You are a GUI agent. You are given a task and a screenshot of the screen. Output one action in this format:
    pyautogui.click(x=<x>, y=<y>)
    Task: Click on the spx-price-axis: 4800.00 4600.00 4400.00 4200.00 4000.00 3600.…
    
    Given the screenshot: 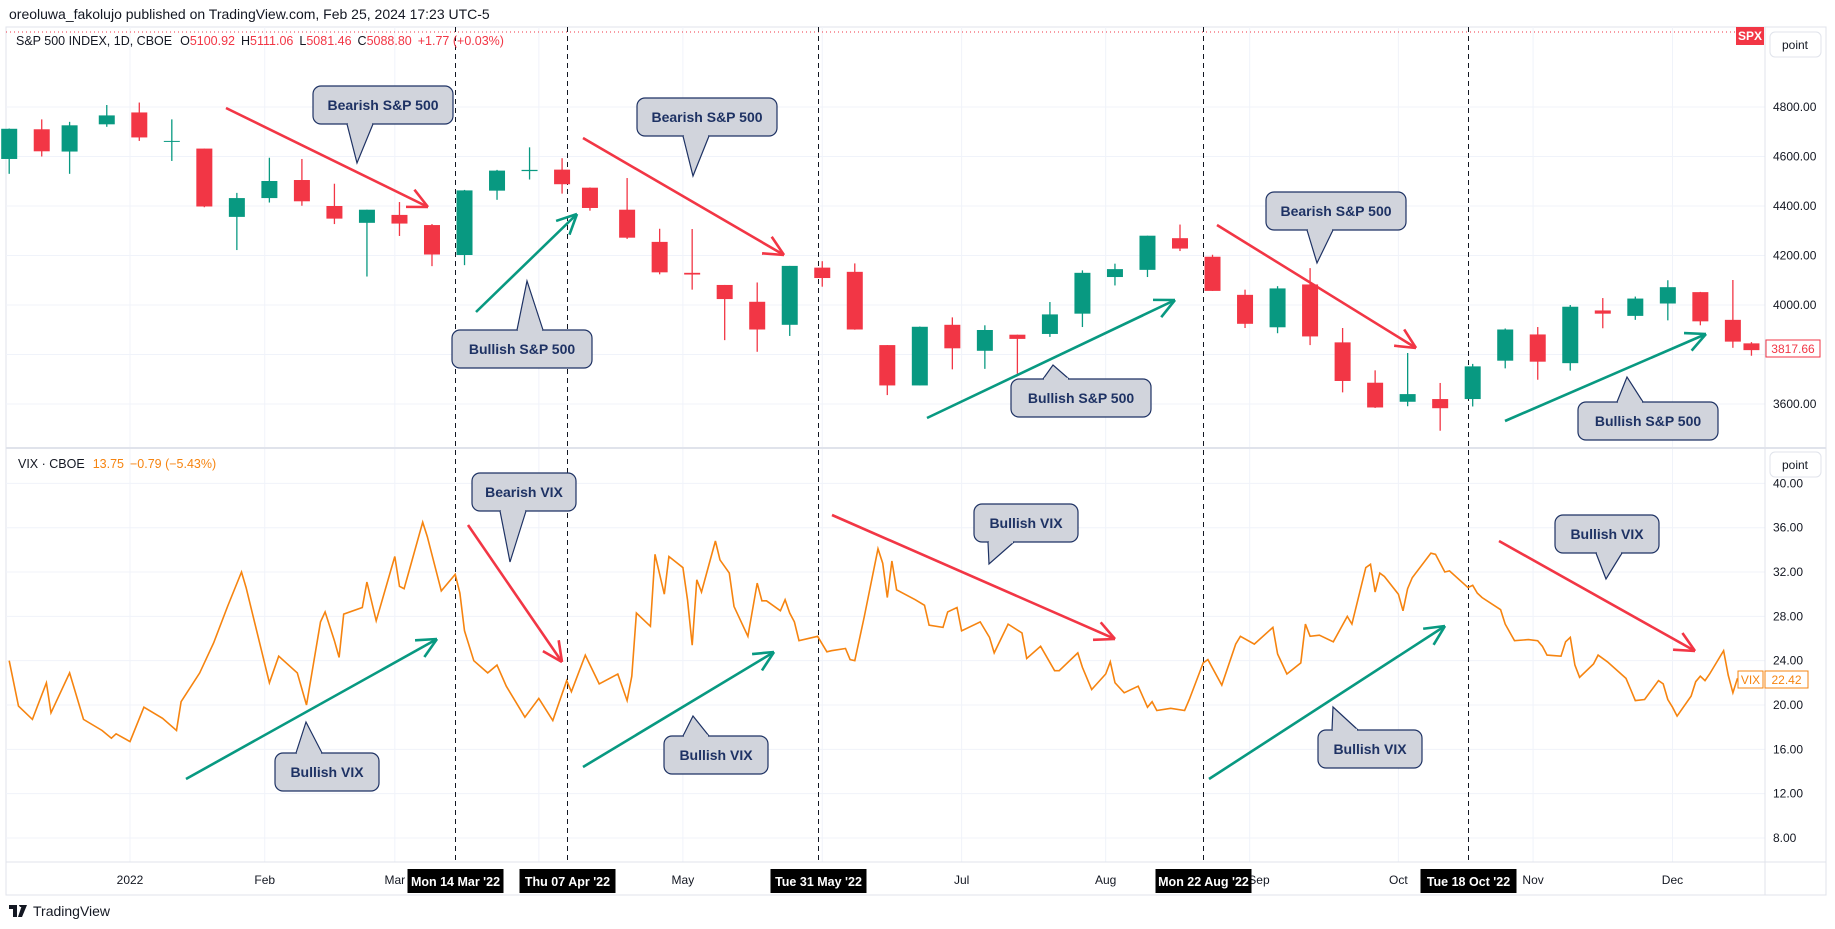 What is the action you would take?
    pyautogui.click(x=1795, y=255)
    